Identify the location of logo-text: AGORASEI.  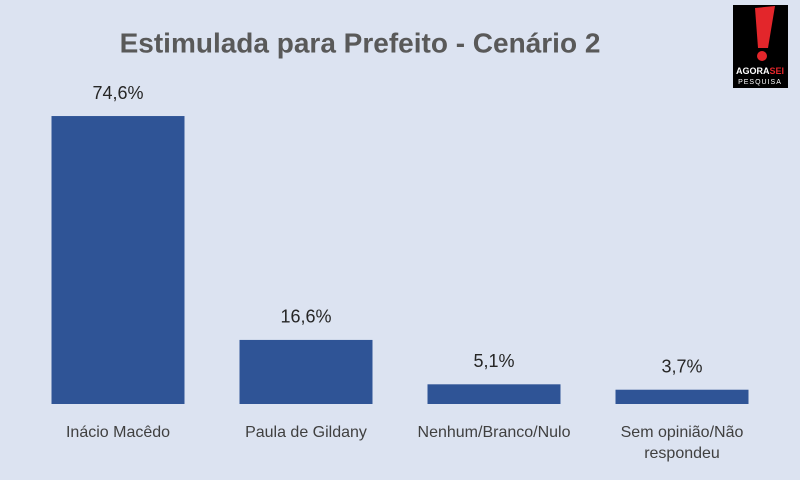
(760, 71).